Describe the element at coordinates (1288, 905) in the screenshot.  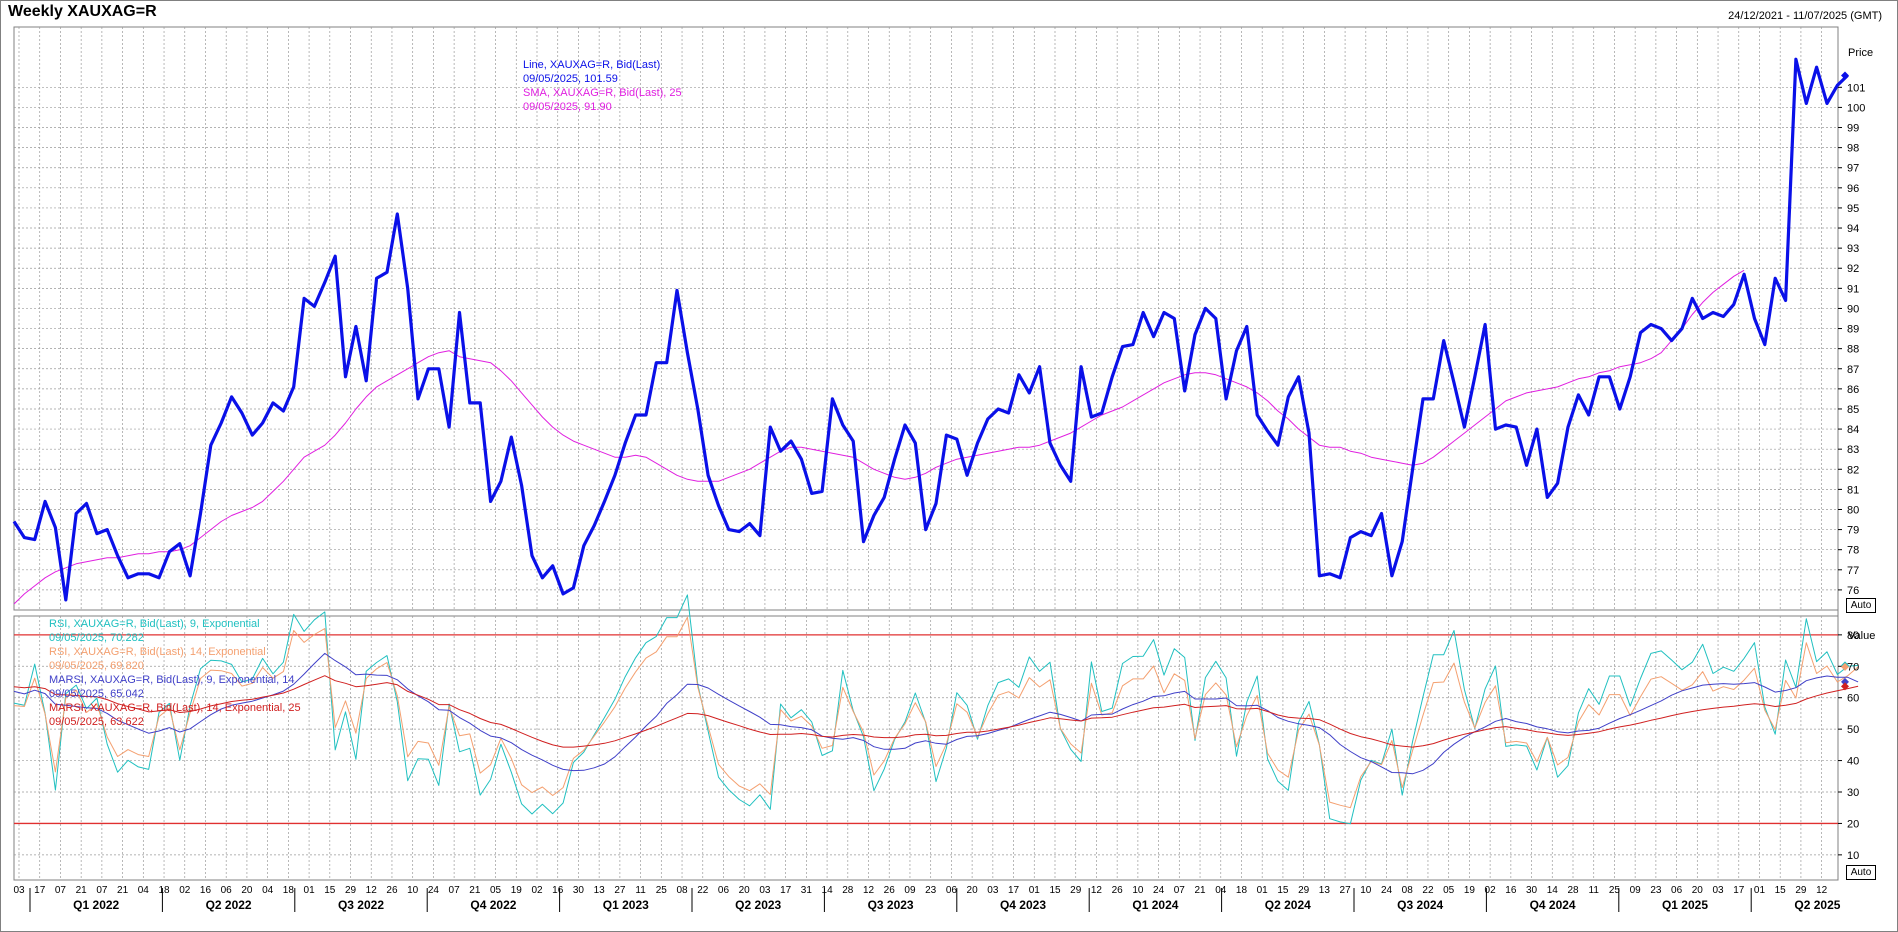
I see `quarter-label: Q2 2024` at that location.